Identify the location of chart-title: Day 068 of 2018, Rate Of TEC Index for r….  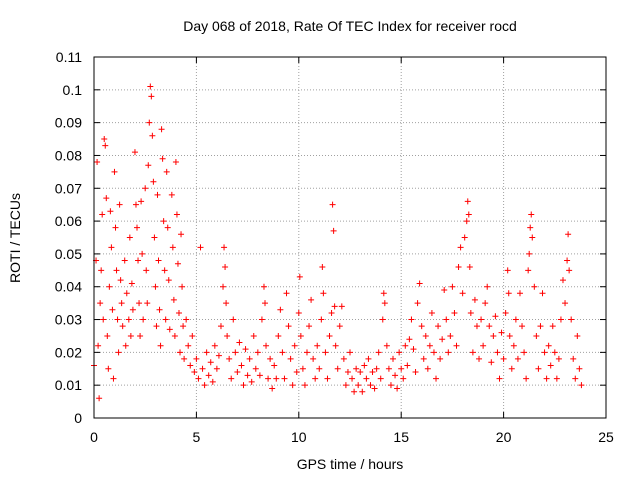
(350, 26).